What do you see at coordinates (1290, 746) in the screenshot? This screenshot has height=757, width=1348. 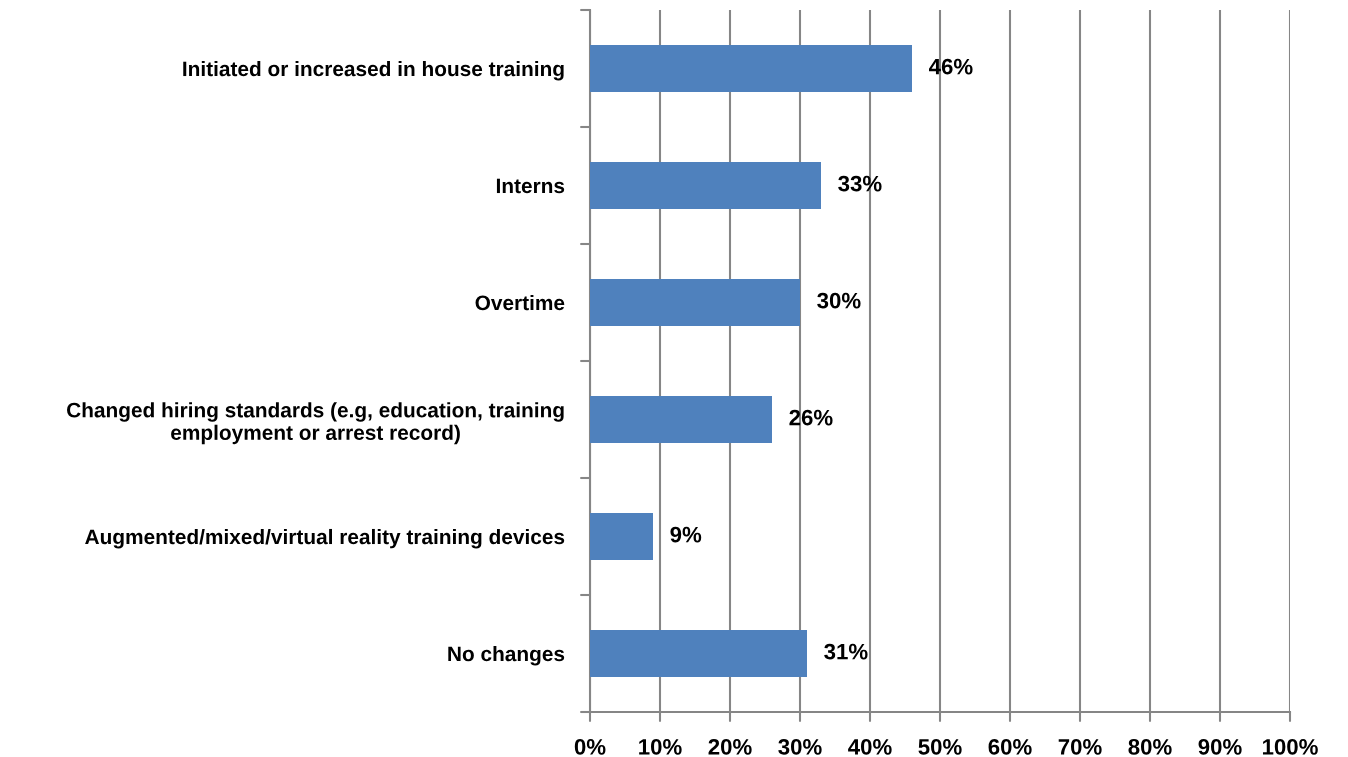 I see `x-tick-label: 100%` at bounding box center [1290, 746].